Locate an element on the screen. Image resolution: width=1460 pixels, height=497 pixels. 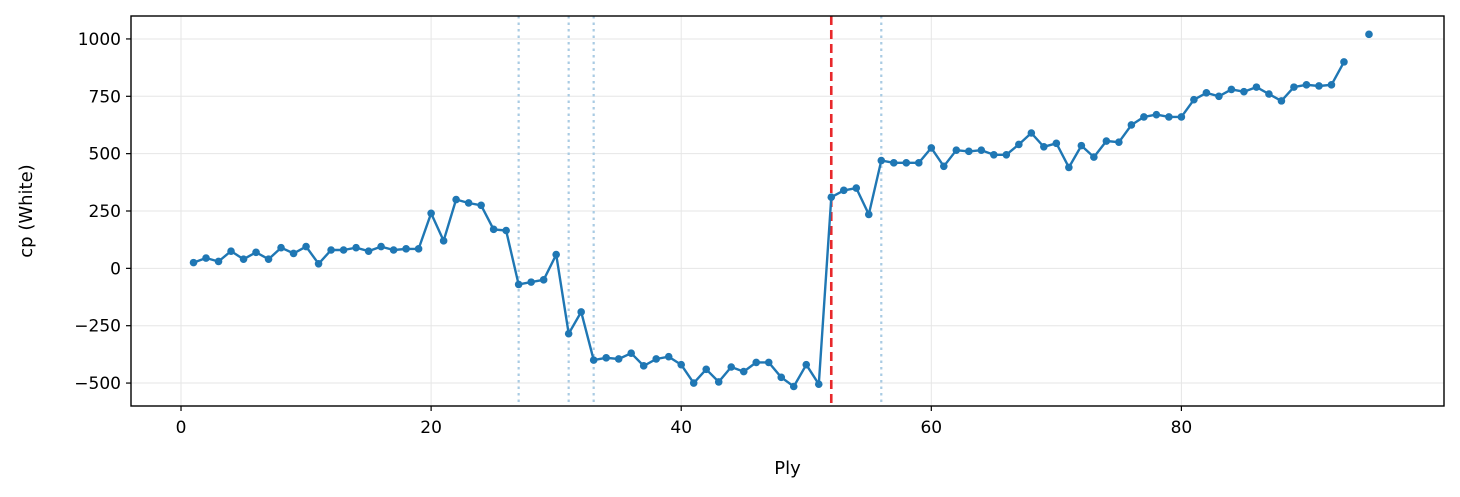
y-axis-label: cp (White) is located at coordinates (26, 210).